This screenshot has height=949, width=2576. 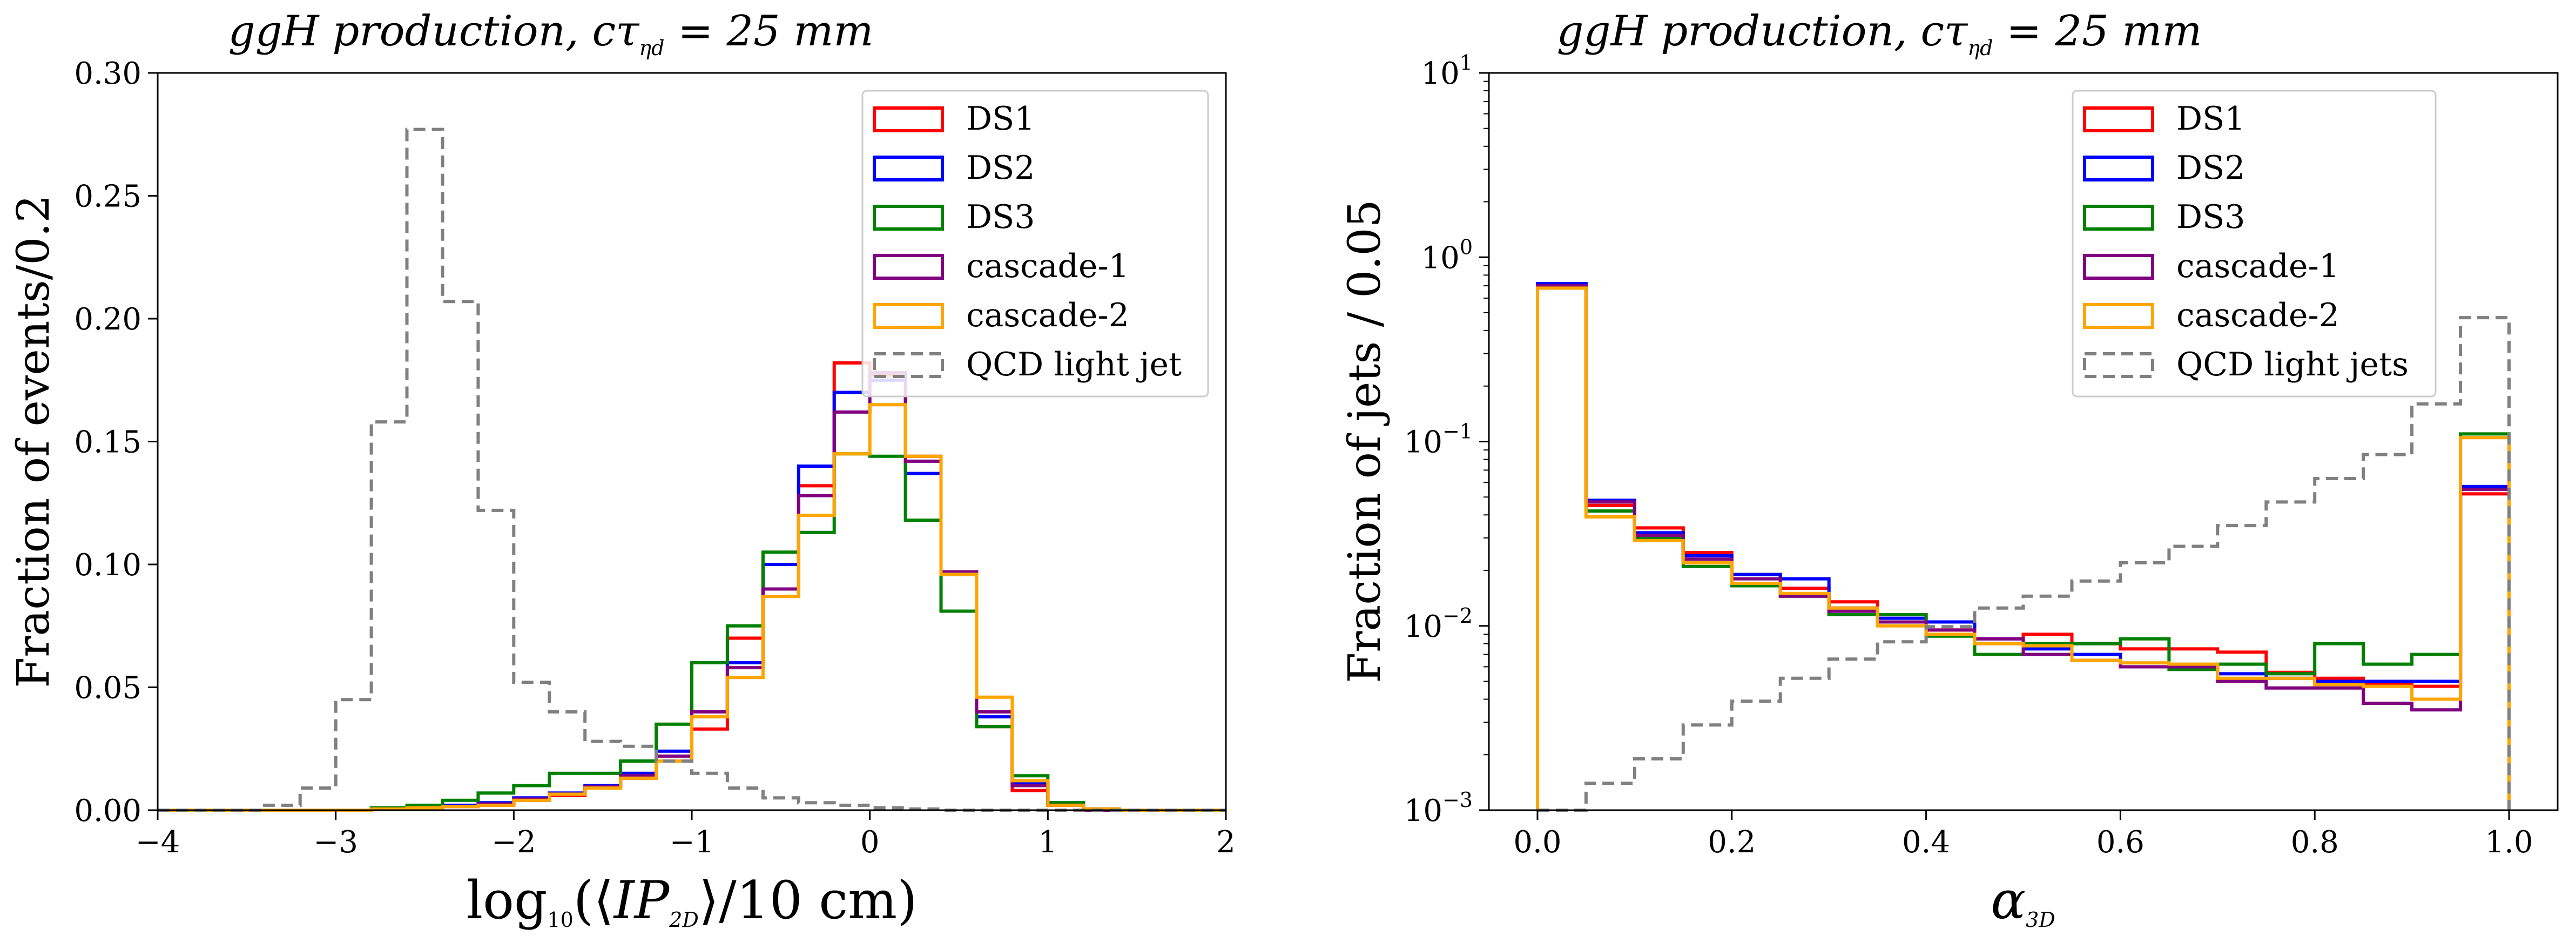 I want to click on left-x-tick-label: −1, so click(x=692, y=843).